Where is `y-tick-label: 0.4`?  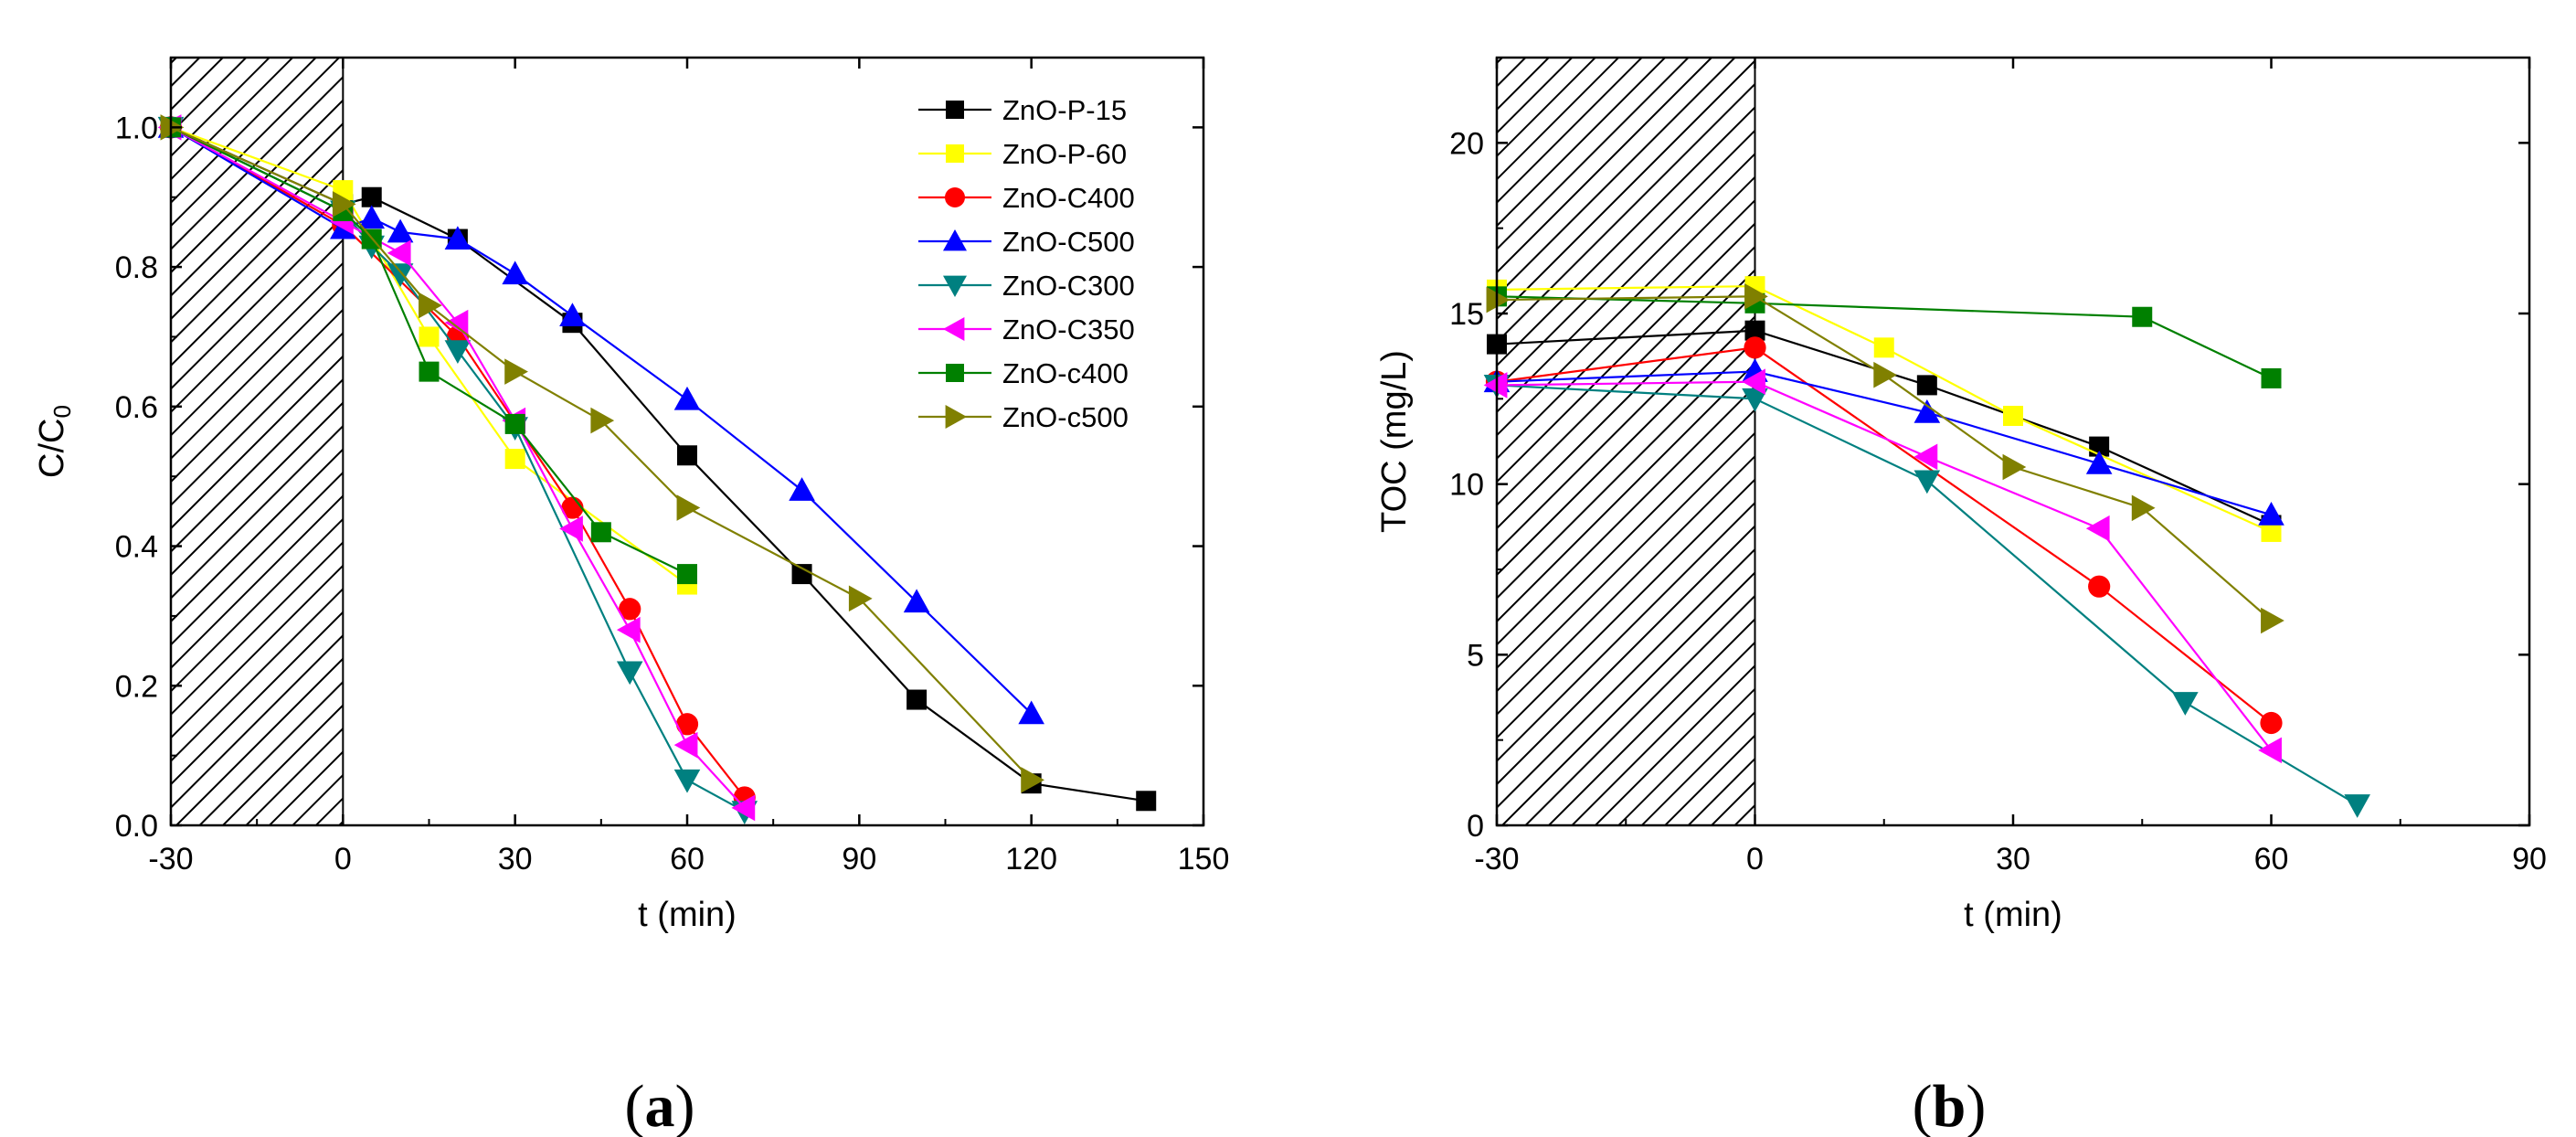
y-tick-label: 0.4 is located at coordinates (136, 548).